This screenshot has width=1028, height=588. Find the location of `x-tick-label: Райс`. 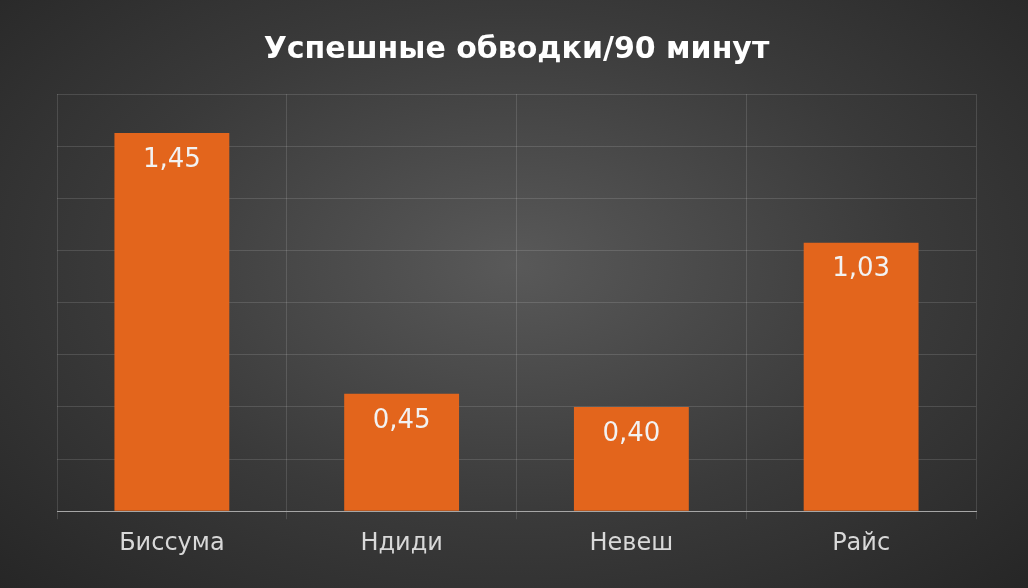

x-tick-label: Райс is located at coordinates (861, 541).